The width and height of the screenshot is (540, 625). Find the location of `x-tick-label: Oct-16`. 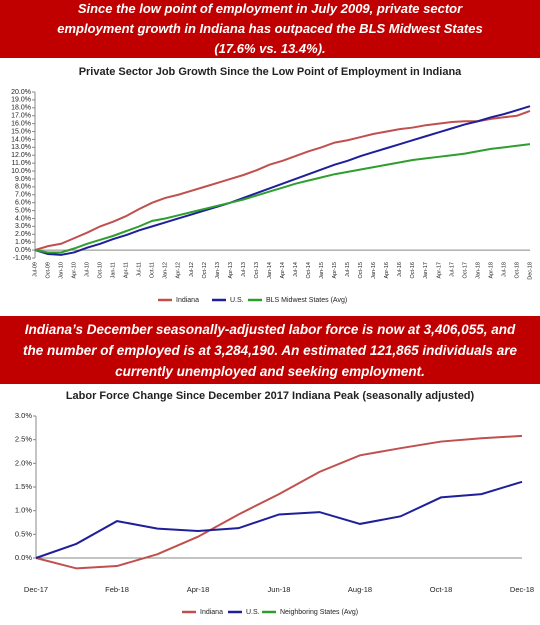

x-tick-label: Oct-16 is located at coordinates (413, 270).